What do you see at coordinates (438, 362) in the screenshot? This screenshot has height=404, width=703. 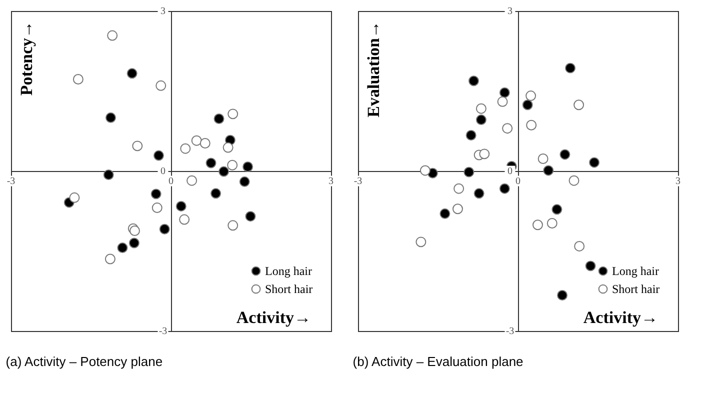 I see `text: (b) Activity – Evaluation plane` at bounding box center [438, 362].